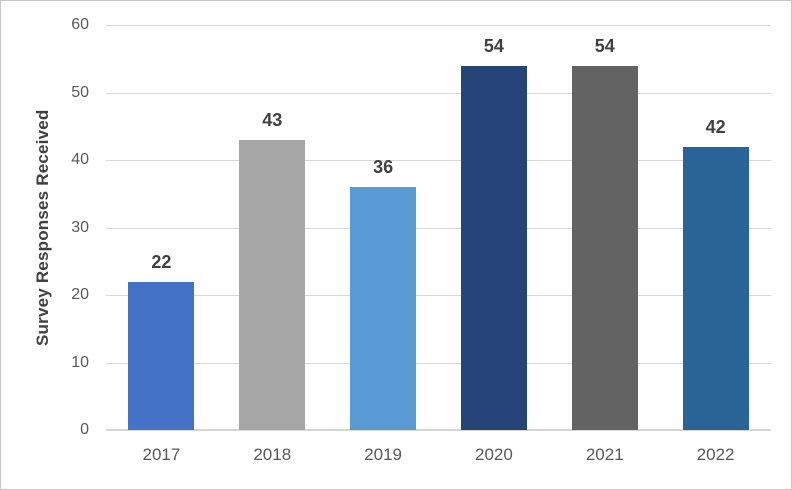  I want to click on bar-2021, so click(604, 247).